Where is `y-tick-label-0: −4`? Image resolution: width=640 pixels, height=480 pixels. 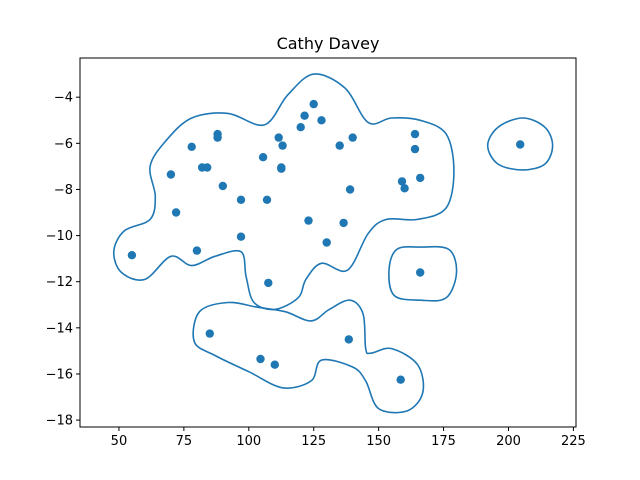
y-tick-label-0: −4 is located at coordinates (63, 98).